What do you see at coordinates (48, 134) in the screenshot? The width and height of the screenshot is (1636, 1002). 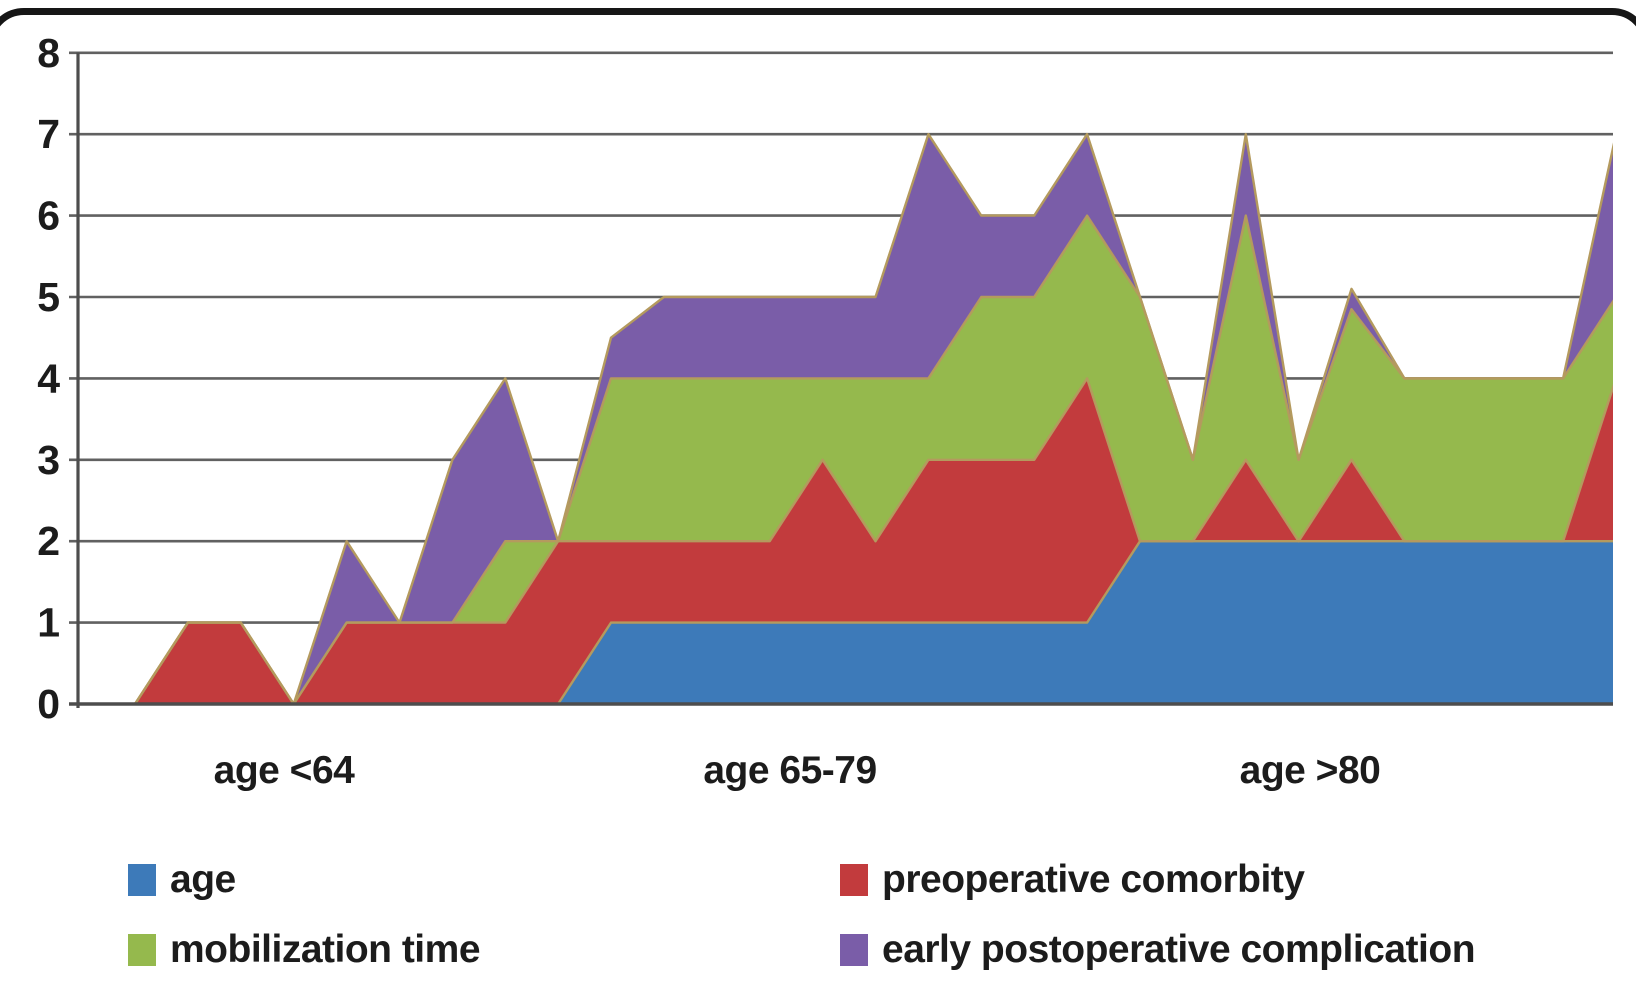 I see `svg-text: 7` at bounding box center [48, 134].